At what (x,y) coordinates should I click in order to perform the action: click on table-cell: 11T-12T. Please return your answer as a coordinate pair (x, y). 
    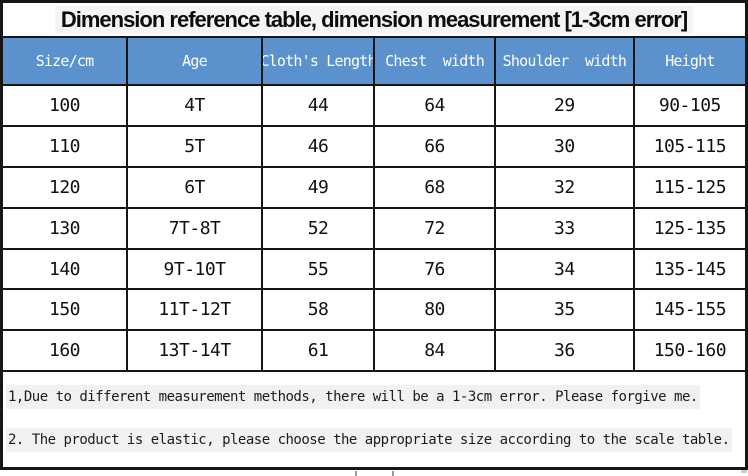
    Looking at the image, I should click on (196, 310).